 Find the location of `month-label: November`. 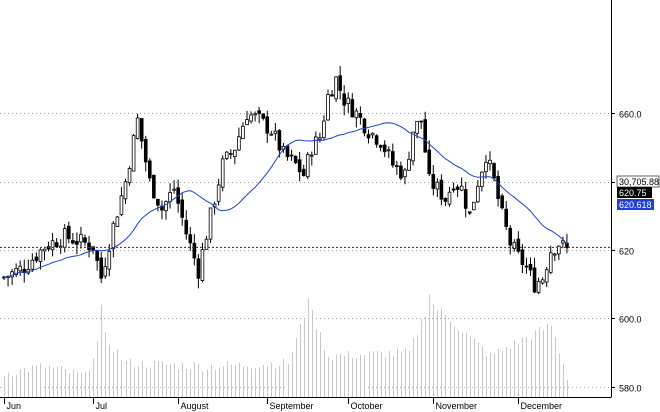

month-label: November is located at coordinates (457, 406).